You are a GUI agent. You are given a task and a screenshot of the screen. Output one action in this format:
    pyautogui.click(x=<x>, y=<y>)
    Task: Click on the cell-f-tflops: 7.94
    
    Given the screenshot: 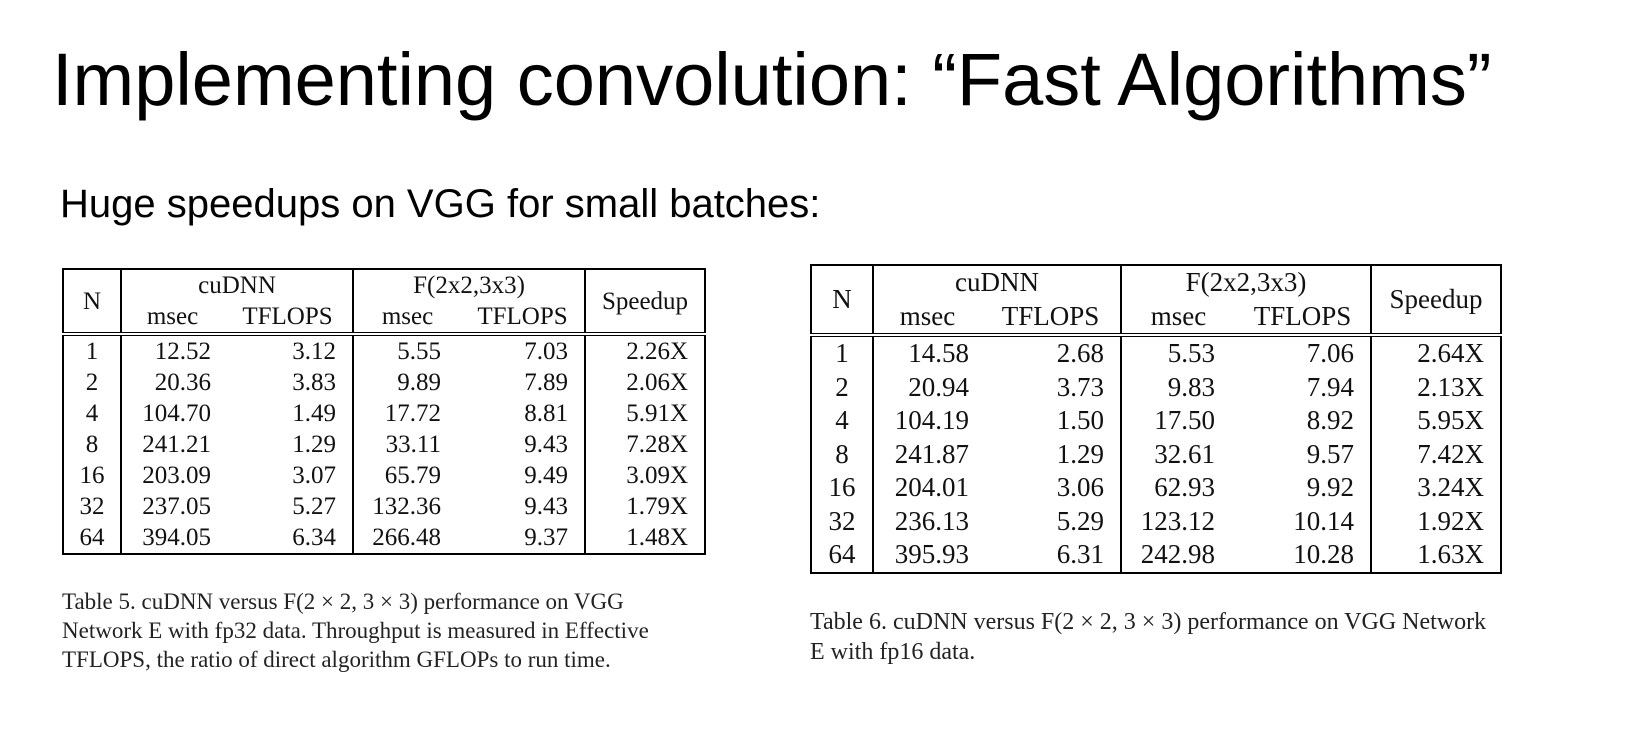 What is the action you would take?
    pyautogui.click(x=1303, y=387)
    